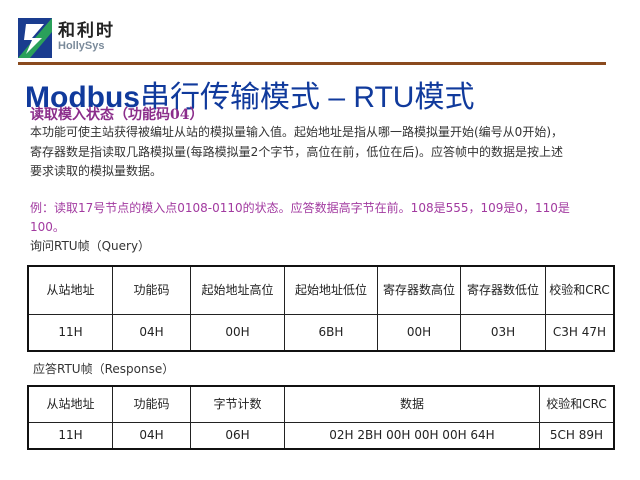 This screenshot has width=640, height=480. What do you see at coordinates (412, 404) in the screenshot?
I see `table-header: 数据` at bounding box center [412, 404].